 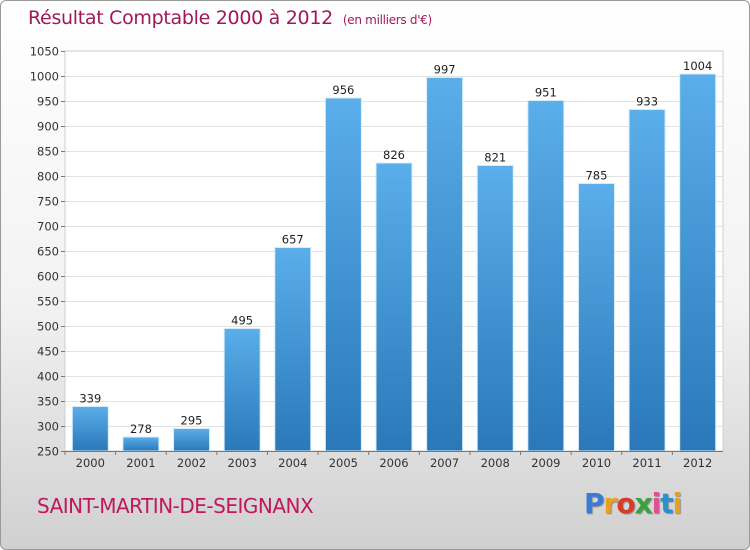 I want to click on y-tick-label: 550, so click(x=48, y=302).